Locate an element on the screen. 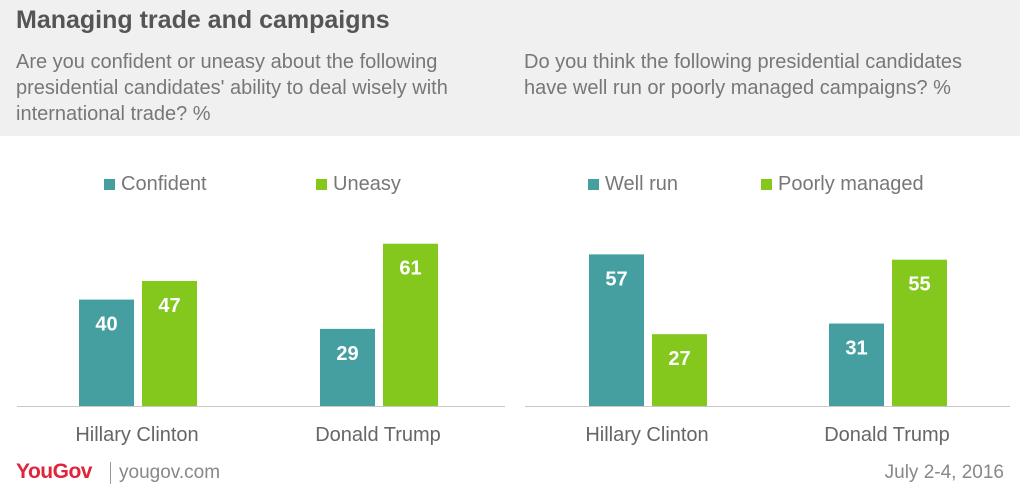  legend-label-uneasy: Uneasy is located at coordinates (367, 183).